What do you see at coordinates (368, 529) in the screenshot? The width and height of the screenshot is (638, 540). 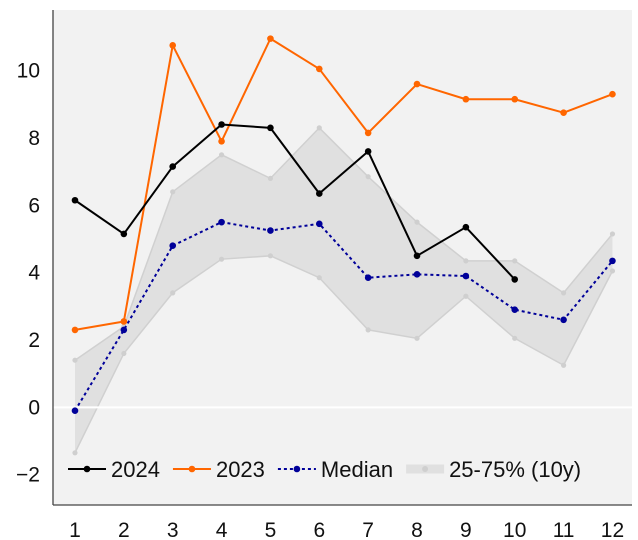 I see `x-tick-label: 7` at bounding box center [368, 529].